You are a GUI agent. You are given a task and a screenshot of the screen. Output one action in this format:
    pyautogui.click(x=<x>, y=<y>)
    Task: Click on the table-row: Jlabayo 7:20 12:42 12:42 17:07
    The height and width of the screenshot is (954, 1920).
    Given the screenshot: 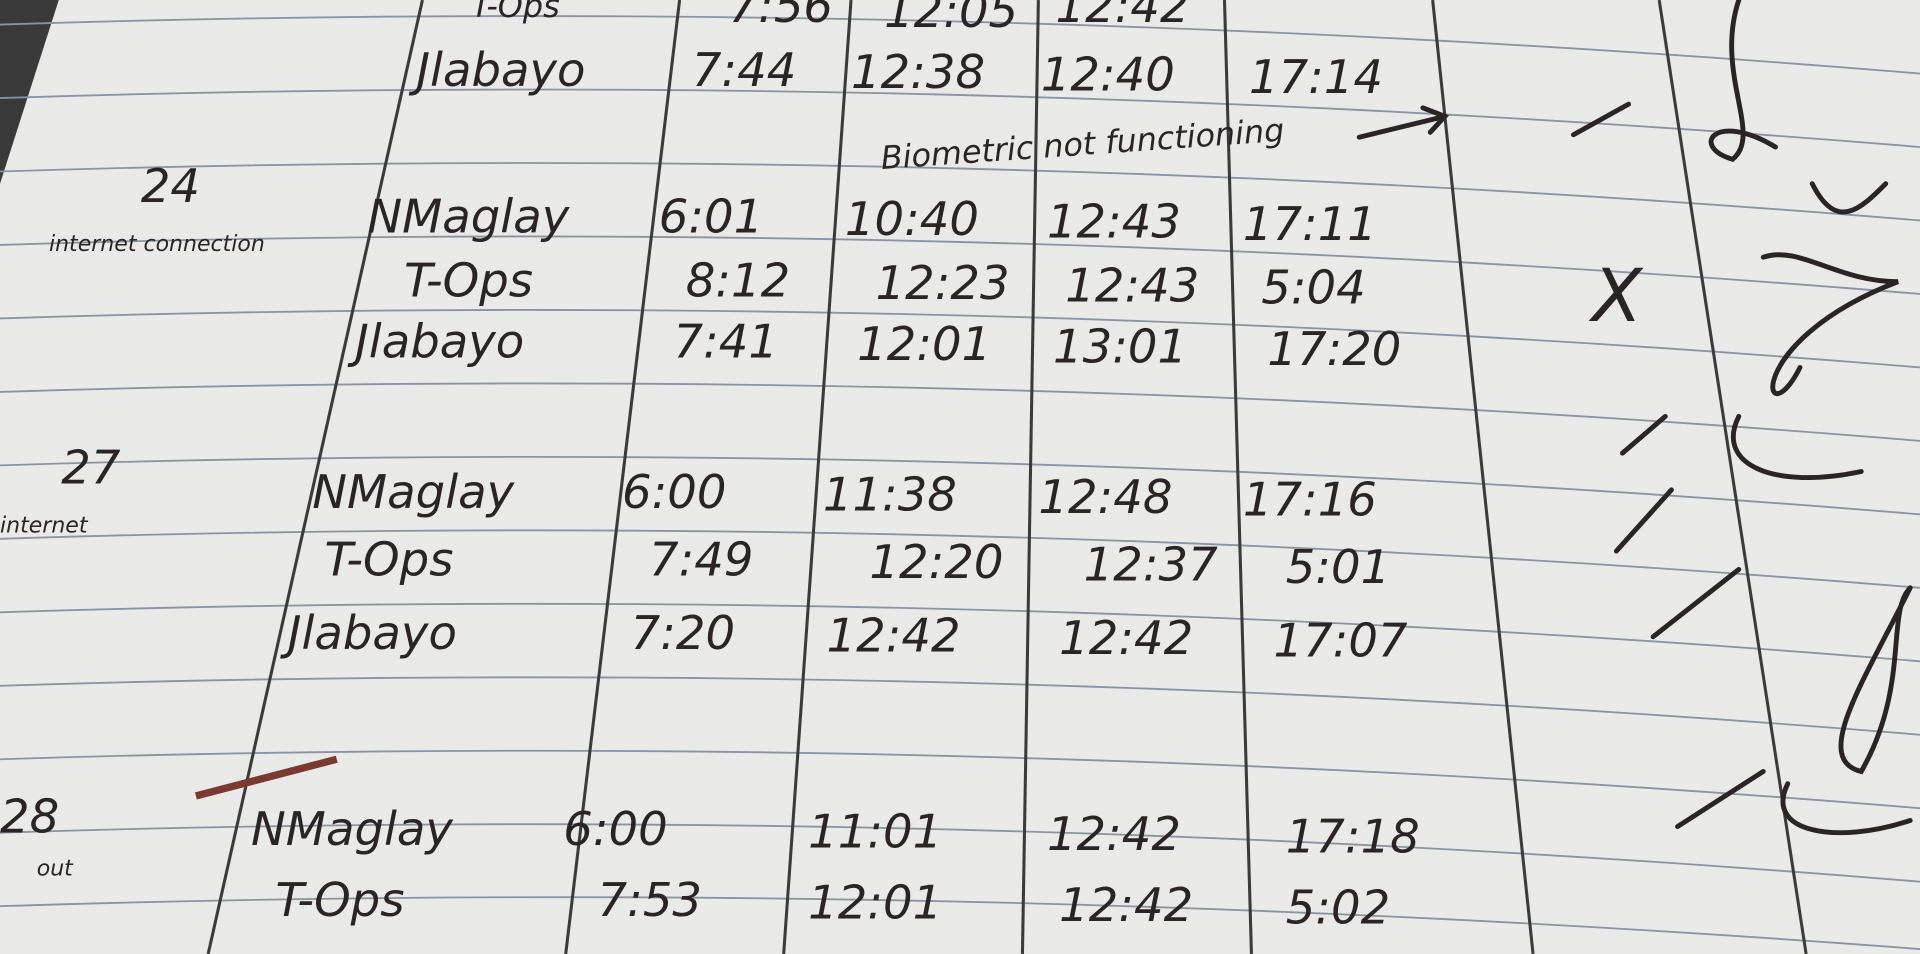 What is the action you would take?
    pyautogui.click(x=844, y=636)
    